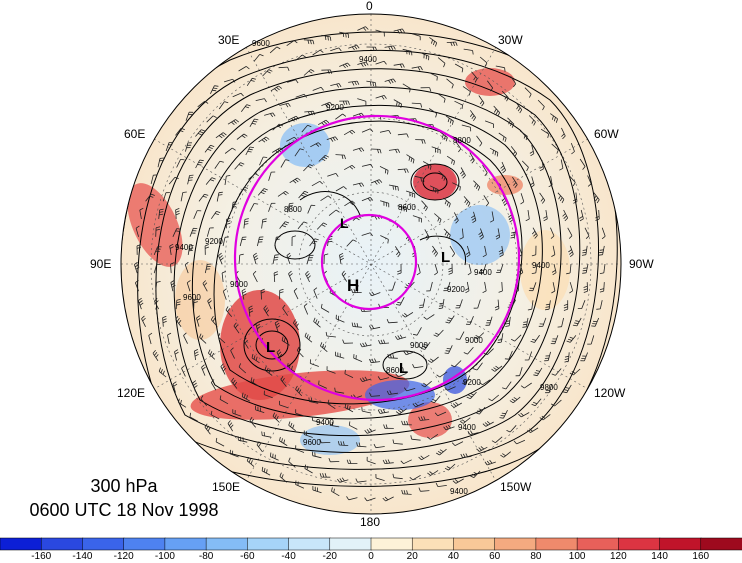 This screenshot has height=563, width=742. I want to click on colorbar-tick-label: 160, so click(700, 556).